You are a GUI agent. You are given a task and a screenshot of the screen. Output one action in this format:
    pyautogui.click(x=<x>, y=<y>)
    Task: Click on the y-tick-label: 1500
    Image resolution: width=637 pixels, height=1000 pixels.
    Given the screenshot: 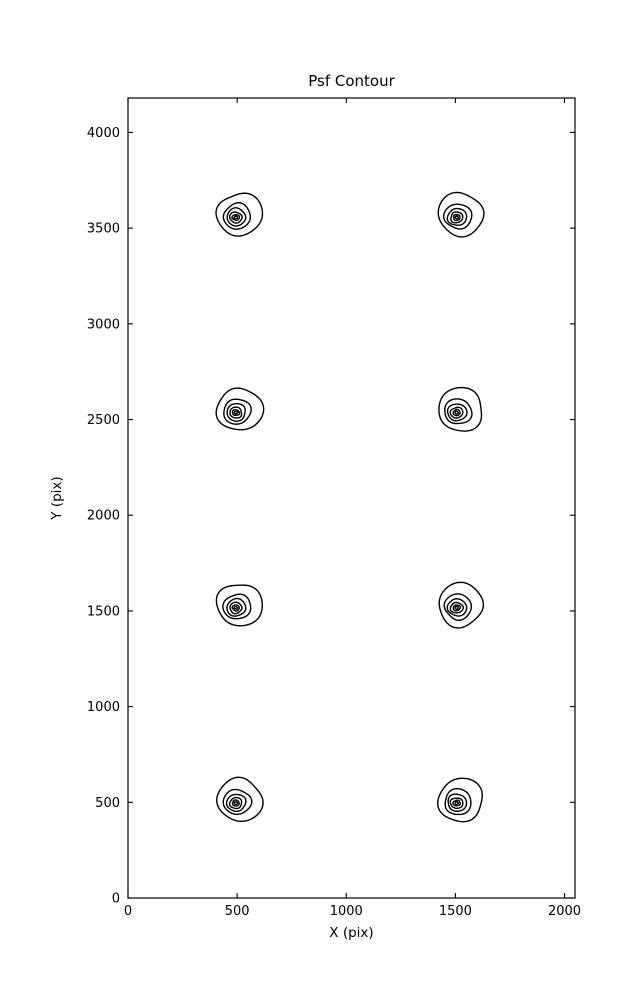 What is the action you would take?
    pyautogui.click(x=103, y=611)
    